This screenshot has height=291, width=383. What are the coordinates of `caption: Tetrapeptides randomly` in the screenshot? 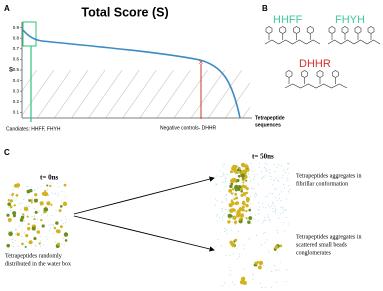 It's located at (33, 256).